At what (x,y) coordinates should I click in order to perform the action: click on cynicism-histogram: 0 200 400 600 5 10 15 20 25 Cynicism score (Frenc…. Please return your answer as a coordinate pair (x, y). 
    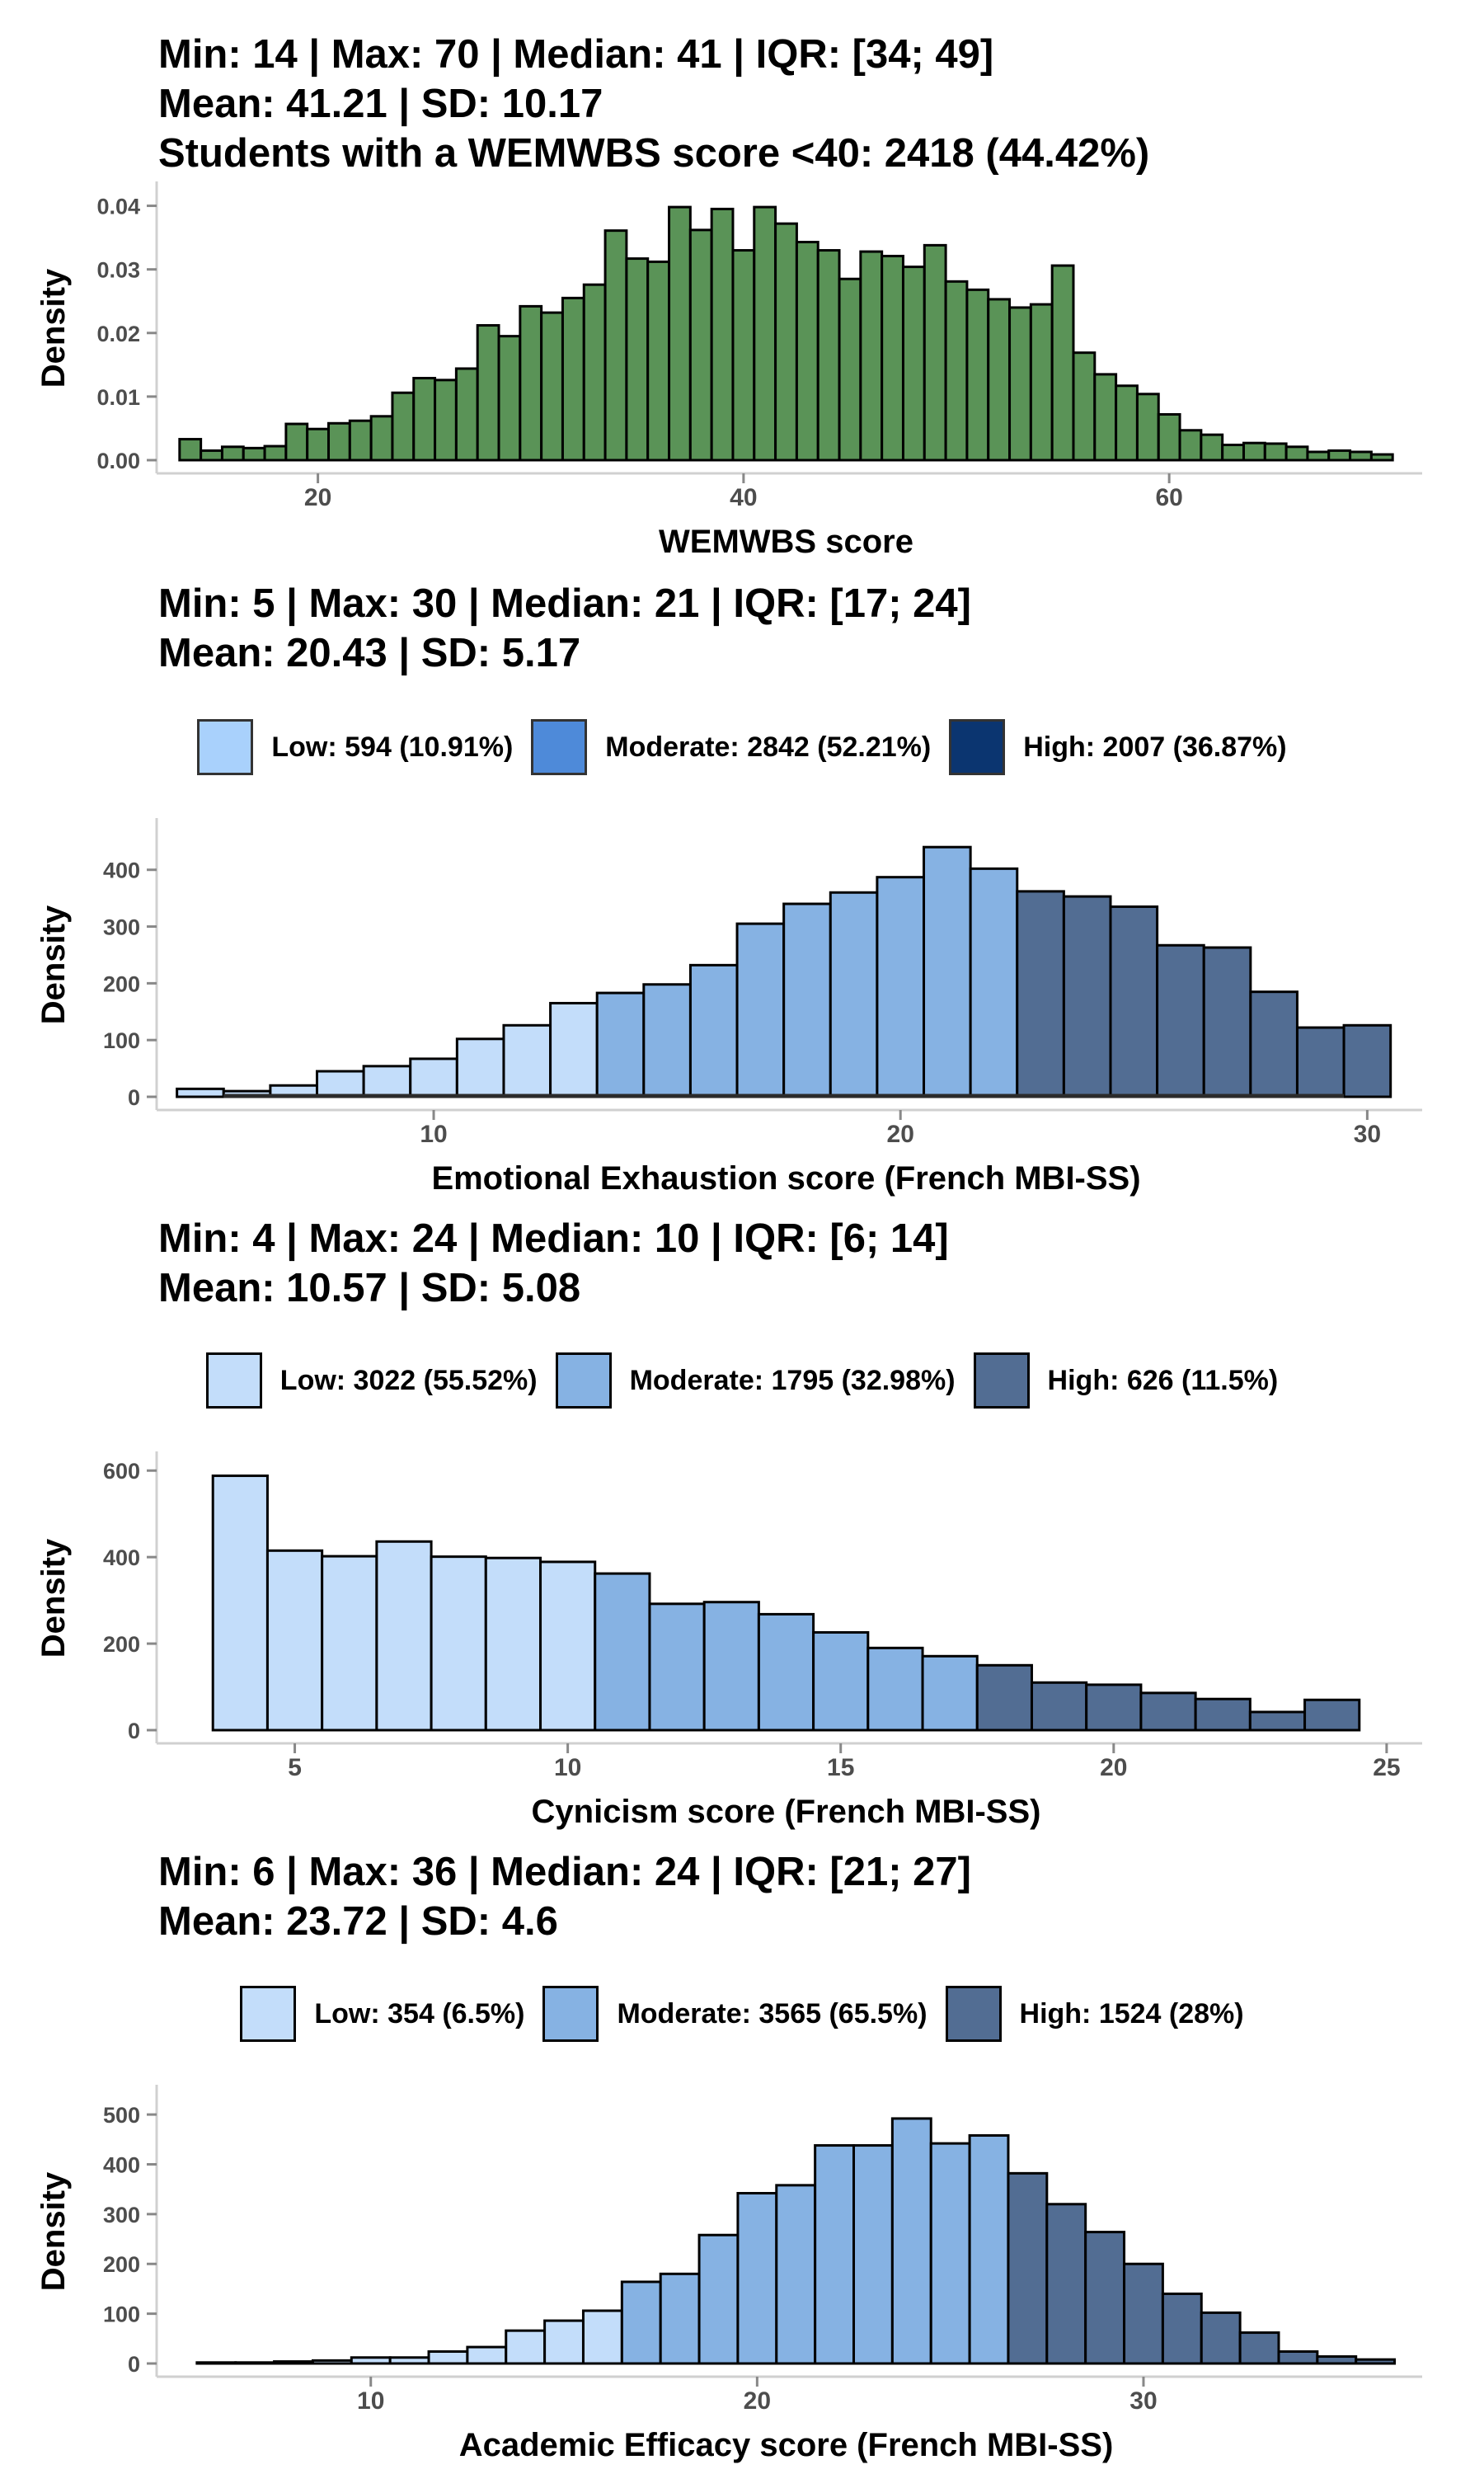
    Looking at the image, I should click on (728, 1640).